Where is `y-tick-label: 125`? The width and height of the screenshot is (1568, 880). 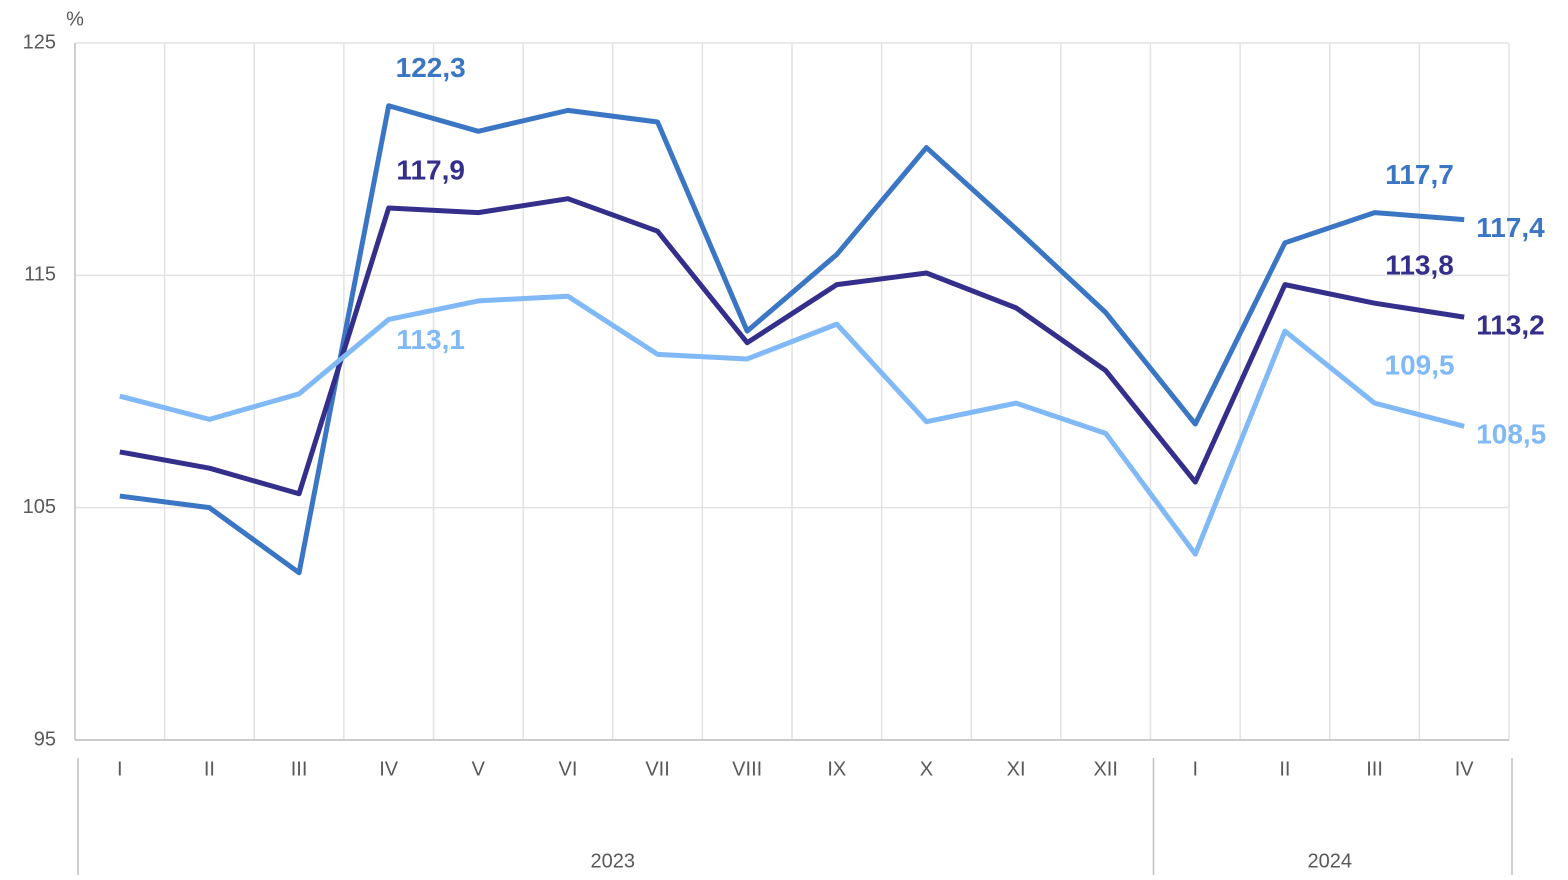 y-tick-label: 125 is located at coordinates (39, 42).